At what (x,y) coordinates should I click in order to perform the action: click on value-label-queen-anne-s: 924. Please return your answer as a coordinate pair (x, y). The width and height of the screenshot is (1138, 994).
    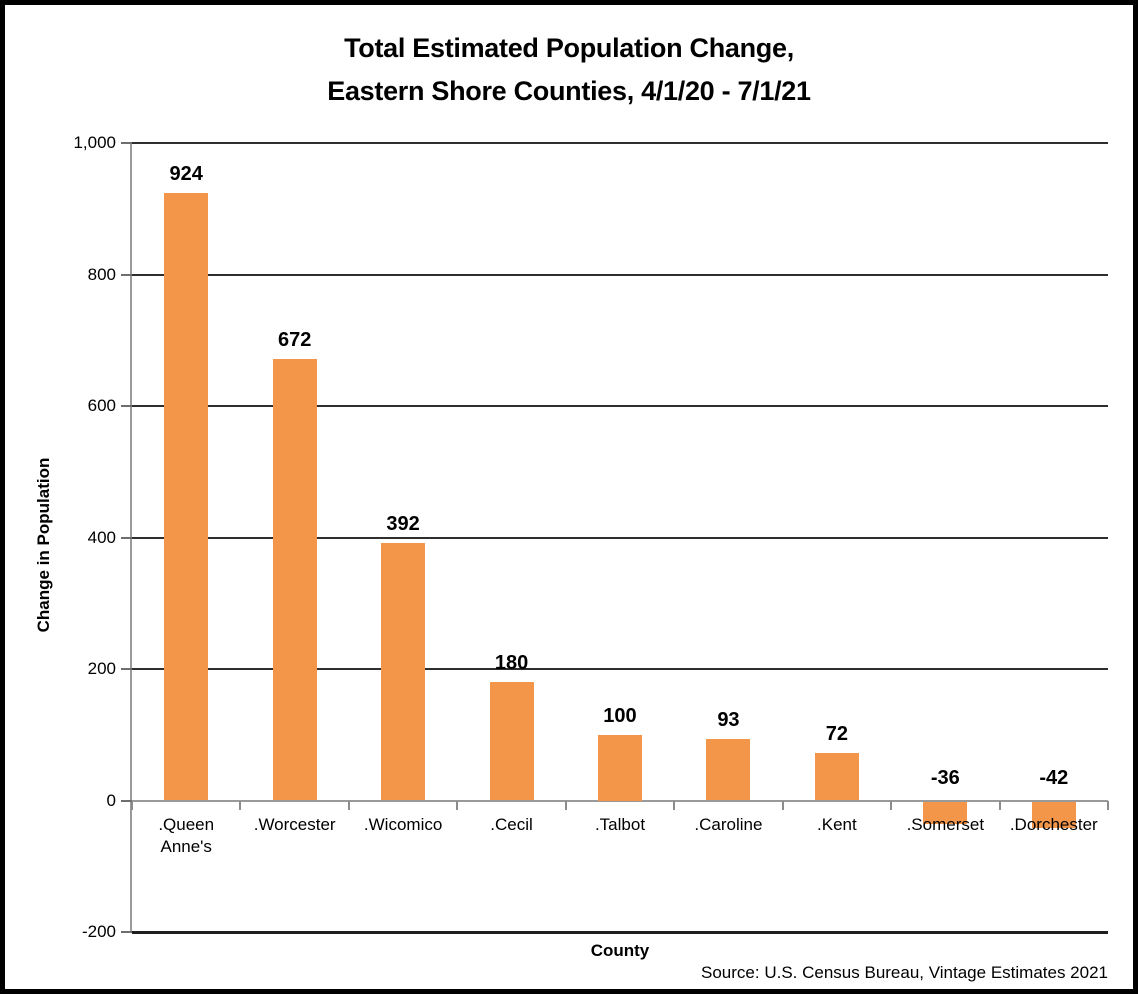
    Looking at the image, I should click on (186, 173).